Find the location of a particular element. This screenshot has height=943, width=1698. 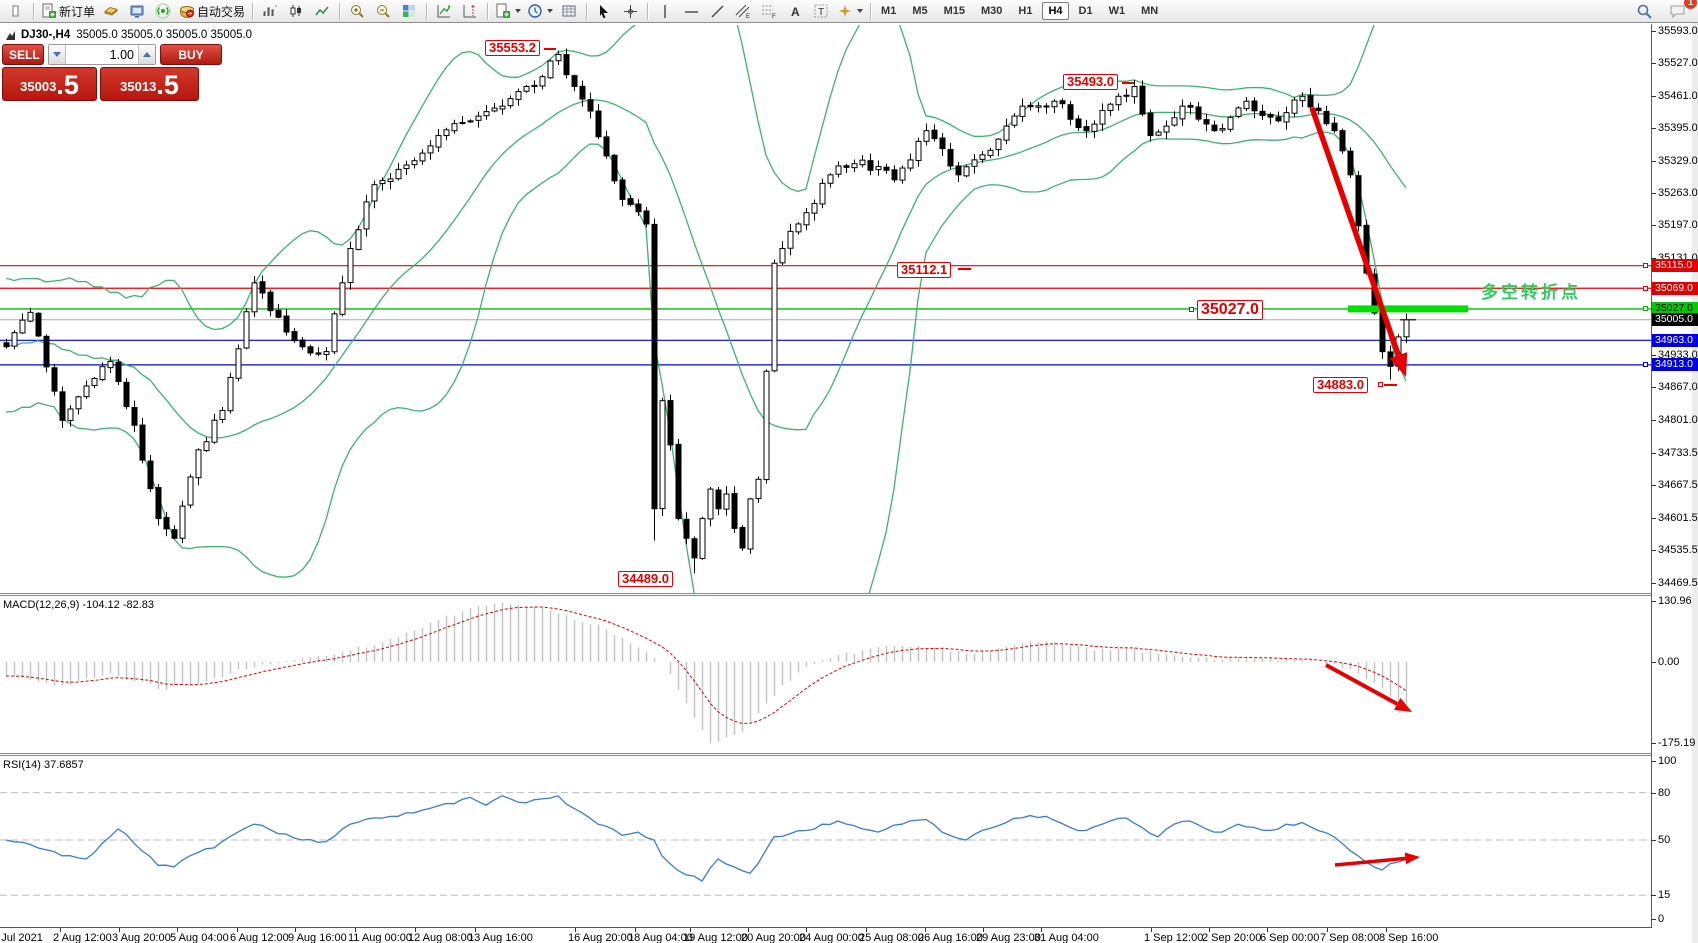

price-tick-label: 34867.0 is located at coordinates (1678, 387).